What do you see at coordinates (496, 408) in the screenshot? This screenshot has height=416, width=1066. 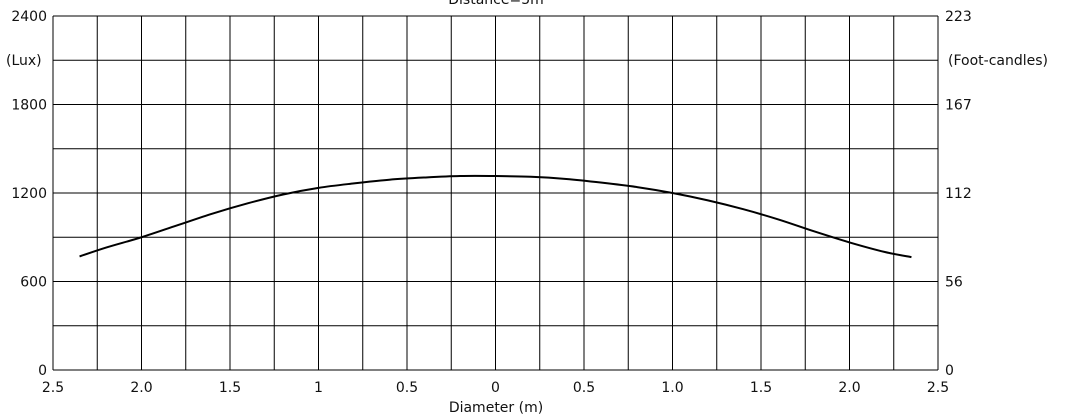 I see `x-axis-label: Diameter (m)` at bounding box center [496, 408].